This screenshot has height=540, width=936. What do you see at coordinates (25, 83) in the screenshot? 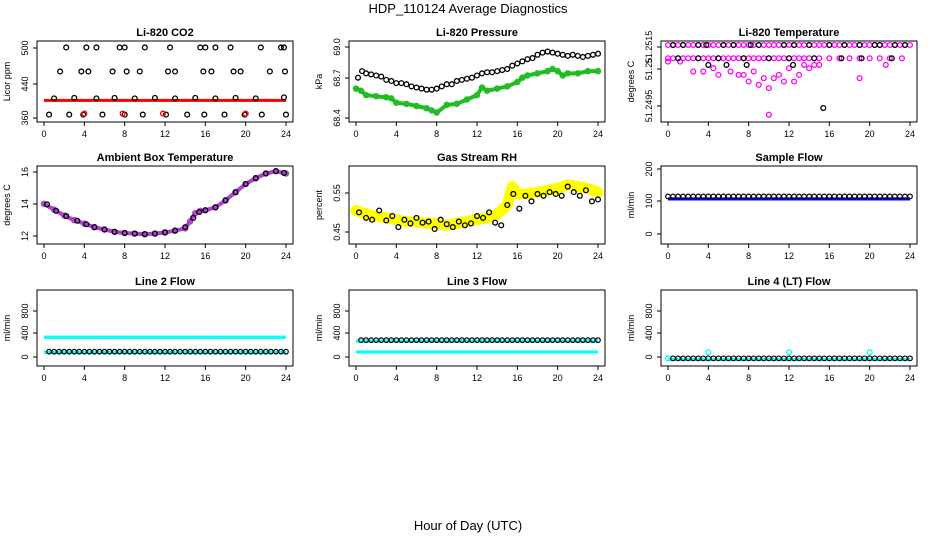
I see `y-tick-label: 440` at bounding box center [25, 83].